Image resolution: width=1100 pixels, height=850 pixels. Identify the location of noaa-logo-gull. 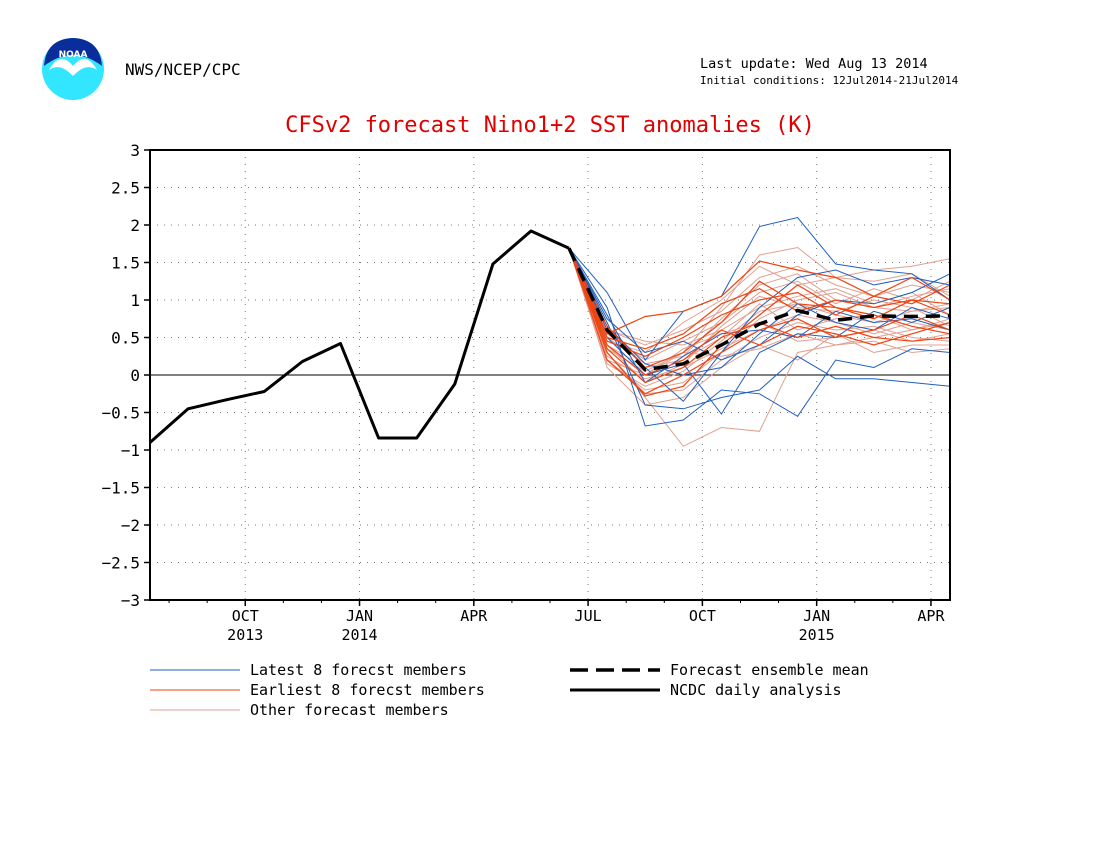
(73, 67).